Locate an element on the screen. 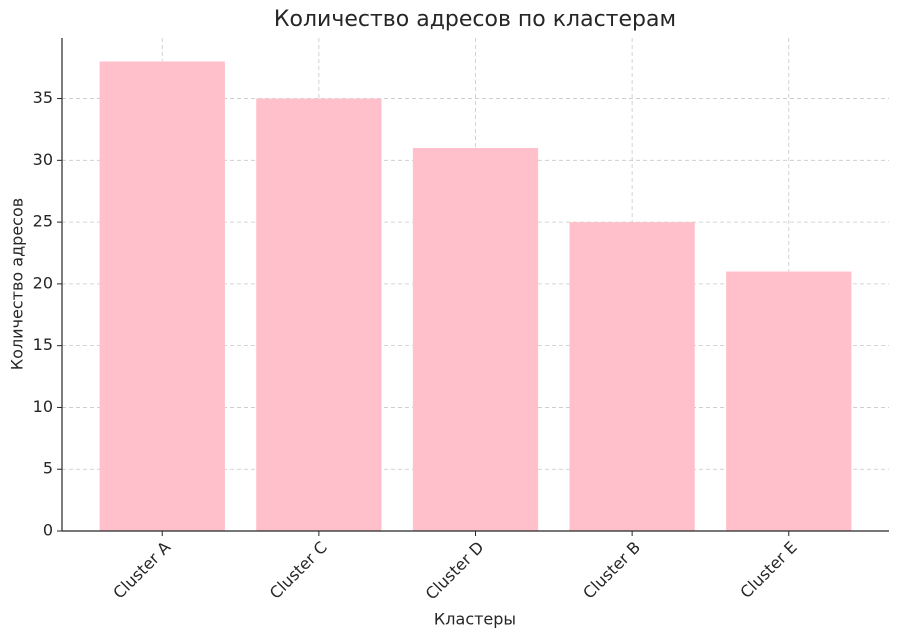 The height and width of the screenshot is (641, 900). x-tick-label: Cluster D is located at coordinates (455, 571).